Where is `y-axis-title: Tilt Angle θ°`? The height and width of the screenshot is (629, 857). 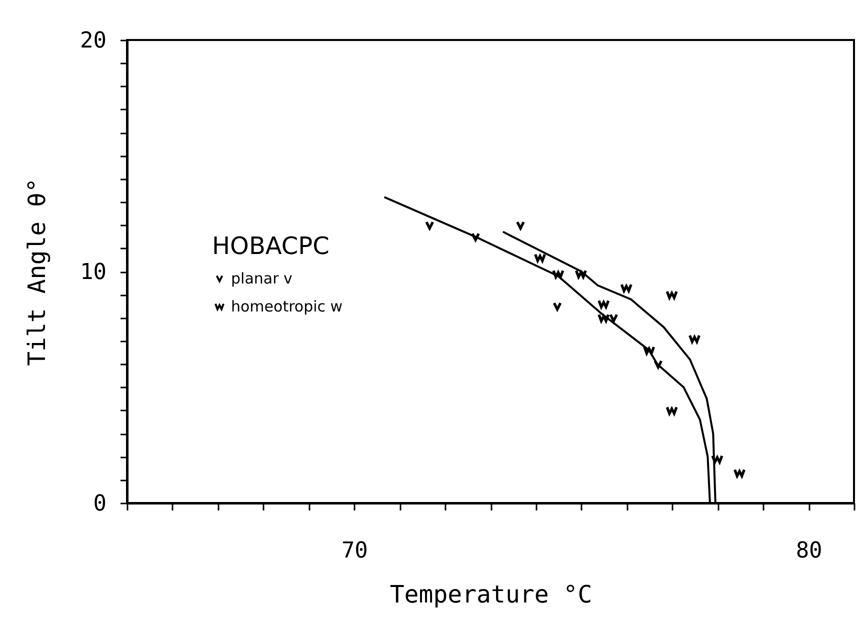
y-axis-title: Tilt Angle θ° is located at coordinates (37, 272).